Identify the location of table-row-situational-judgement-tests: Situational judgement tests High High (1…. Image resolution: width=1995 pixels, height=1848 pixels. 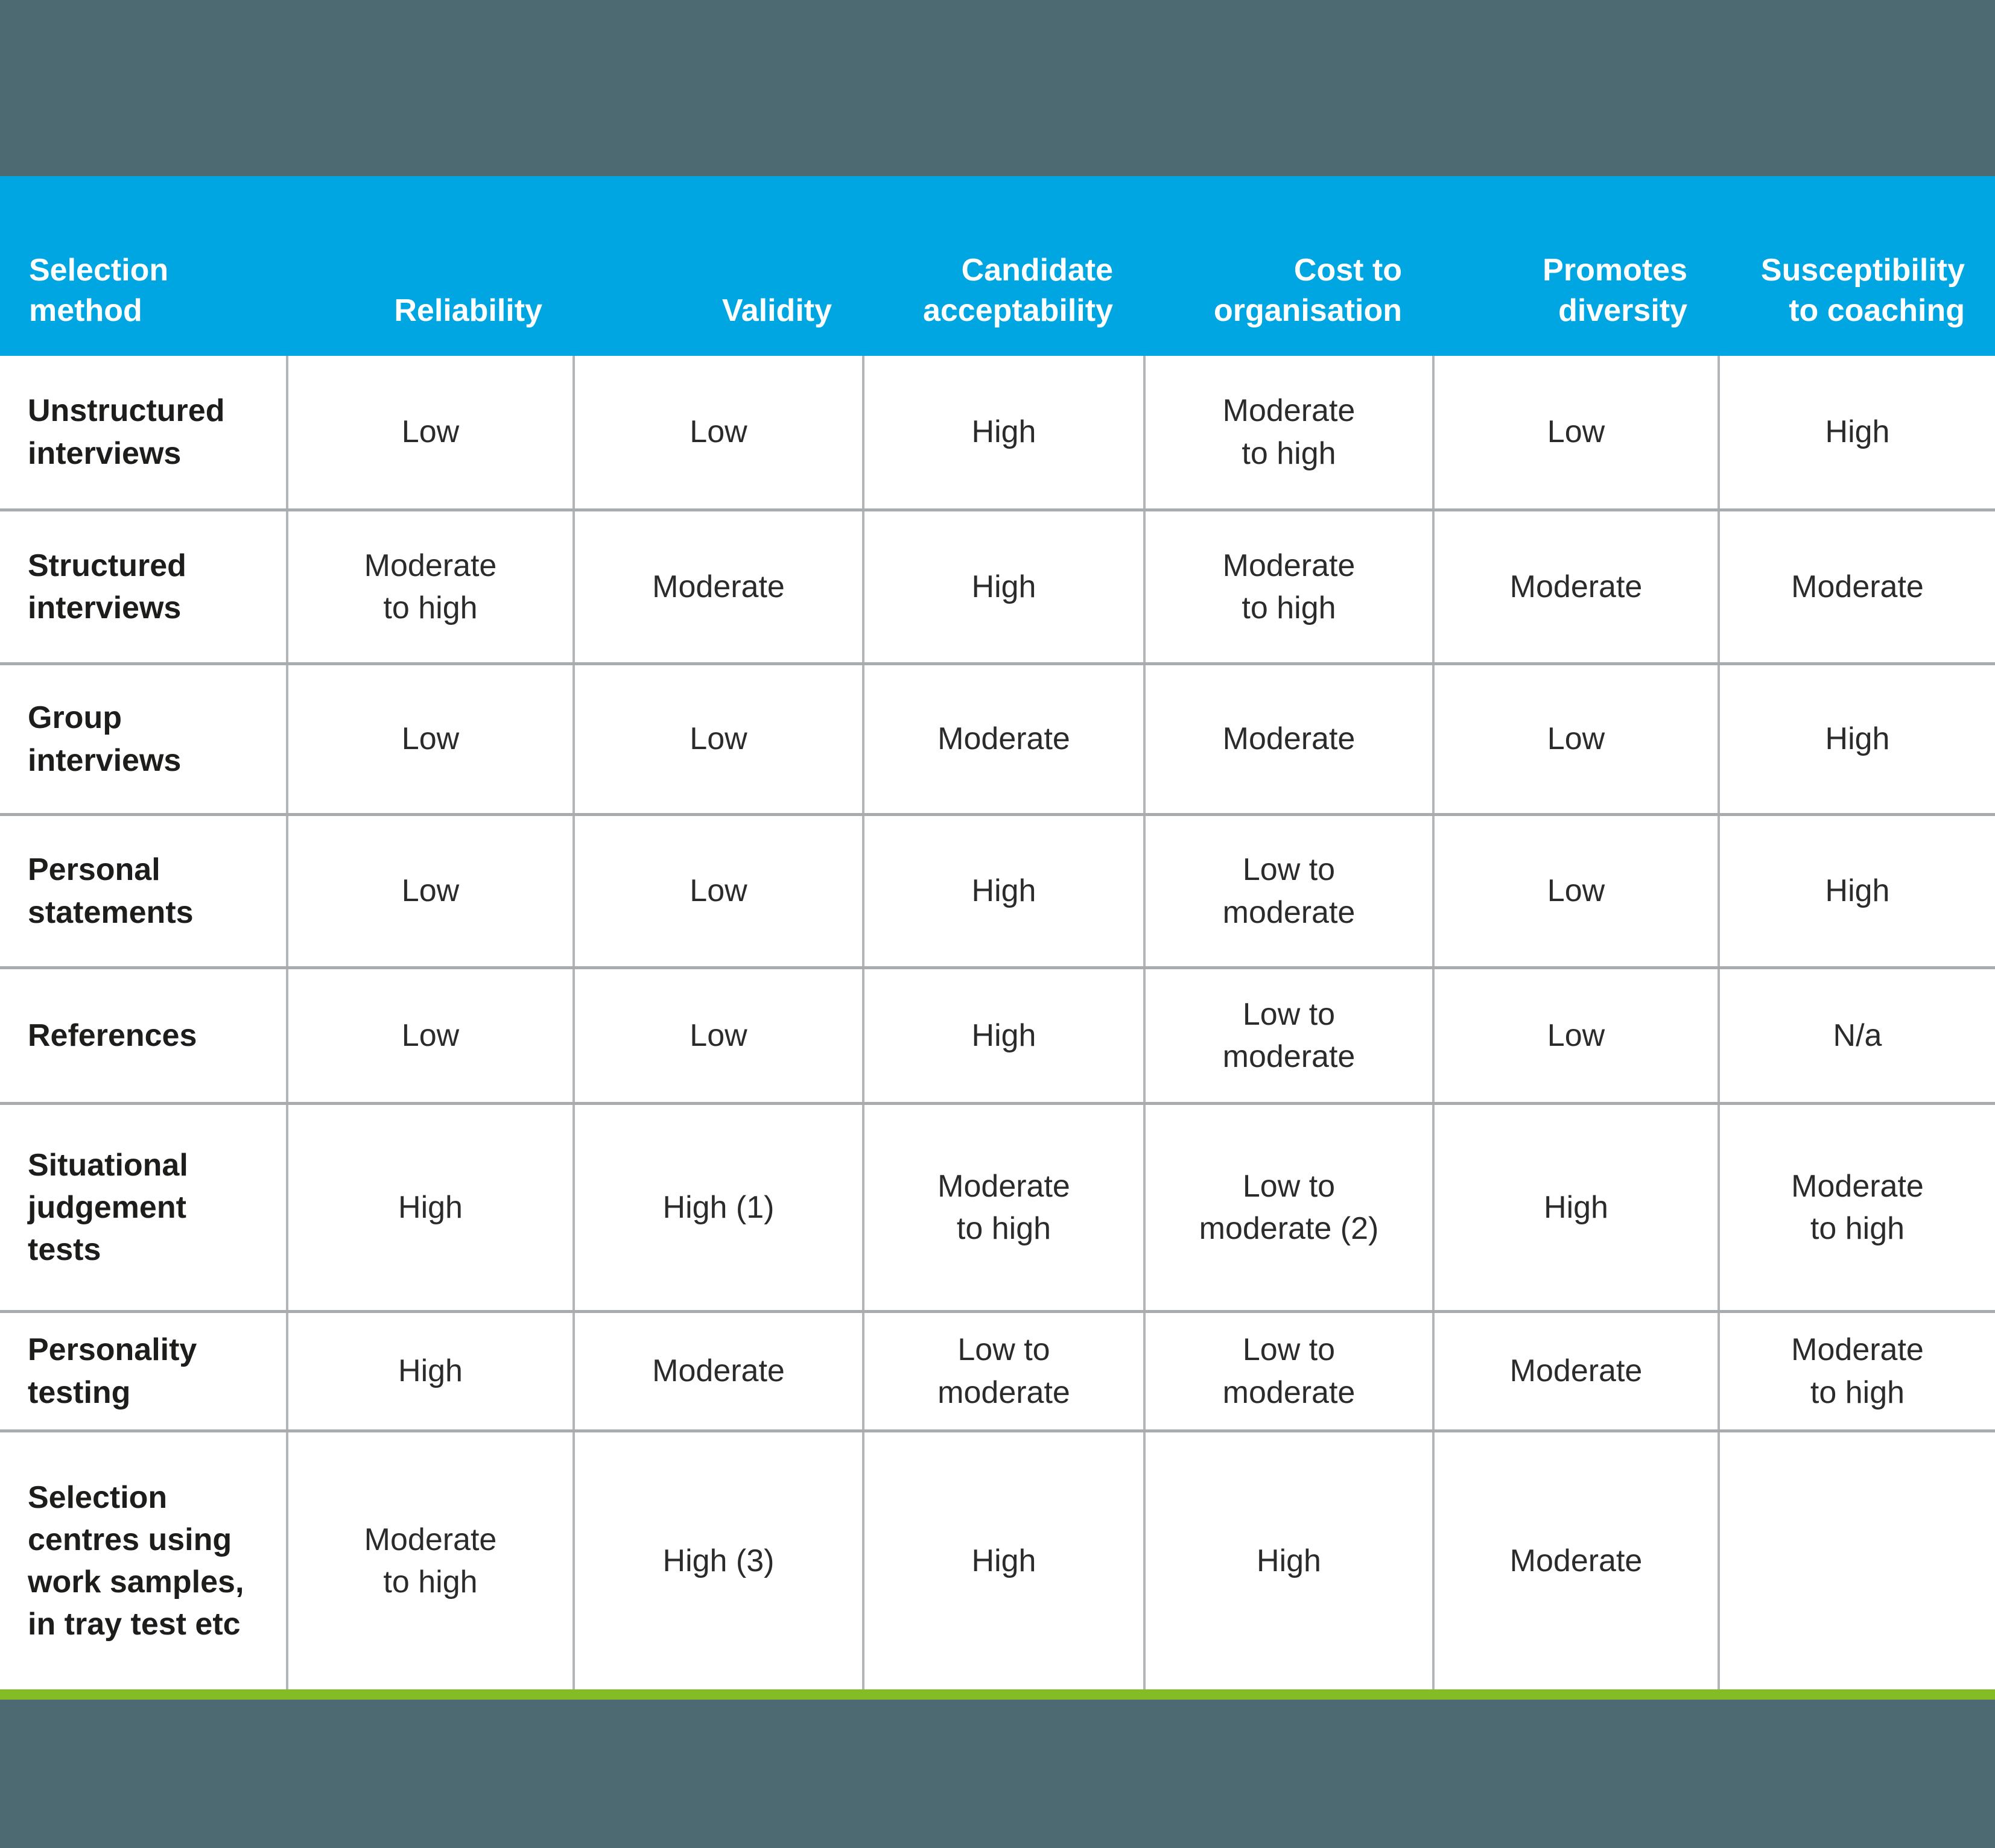
(997, 1206).